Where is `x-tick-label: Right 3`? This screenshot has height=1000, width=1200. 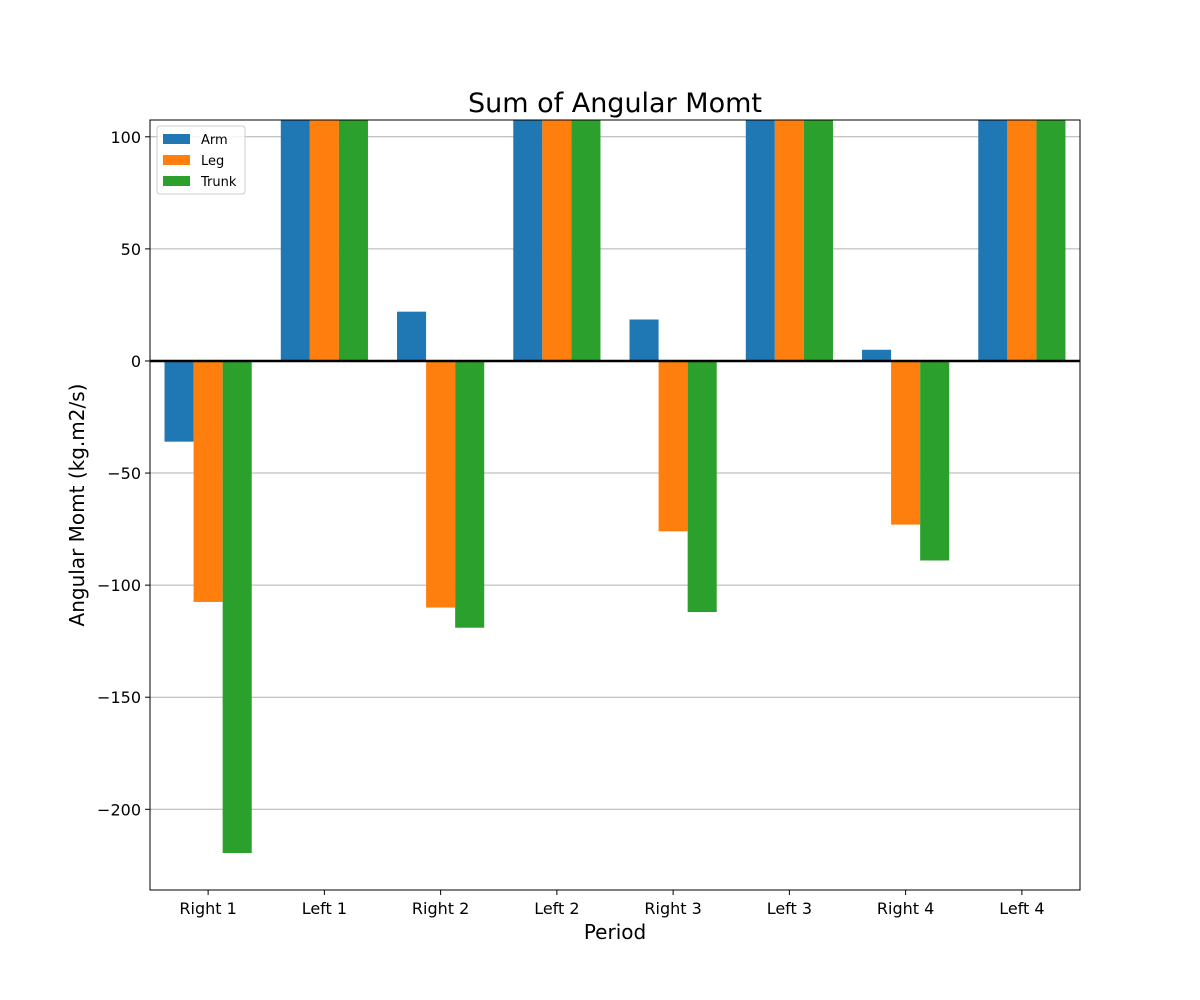 x-tick-label: Right 3 is located at coordinates (672, 908).